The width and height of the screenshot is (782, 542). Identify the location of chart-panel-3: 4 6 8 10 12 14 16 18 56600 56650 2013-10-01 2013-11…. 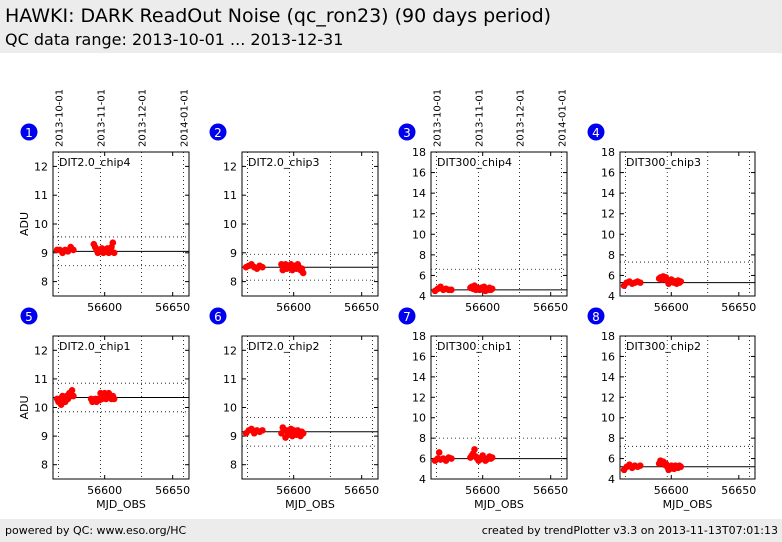
(483, 201).